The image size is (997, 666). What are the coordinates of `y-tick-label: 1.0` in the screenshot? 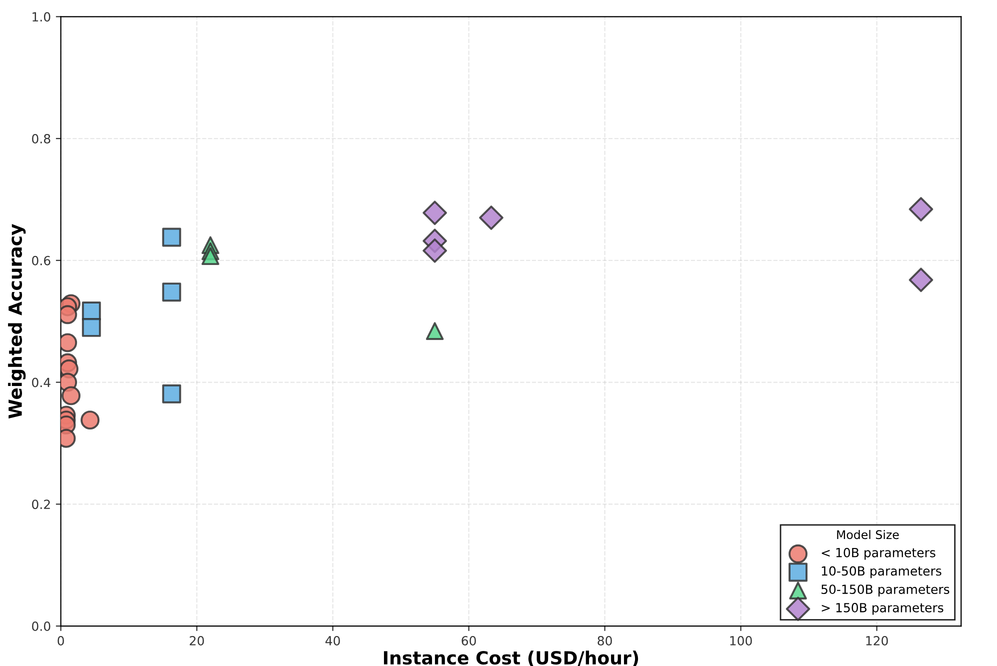 It's located at (41, 17).